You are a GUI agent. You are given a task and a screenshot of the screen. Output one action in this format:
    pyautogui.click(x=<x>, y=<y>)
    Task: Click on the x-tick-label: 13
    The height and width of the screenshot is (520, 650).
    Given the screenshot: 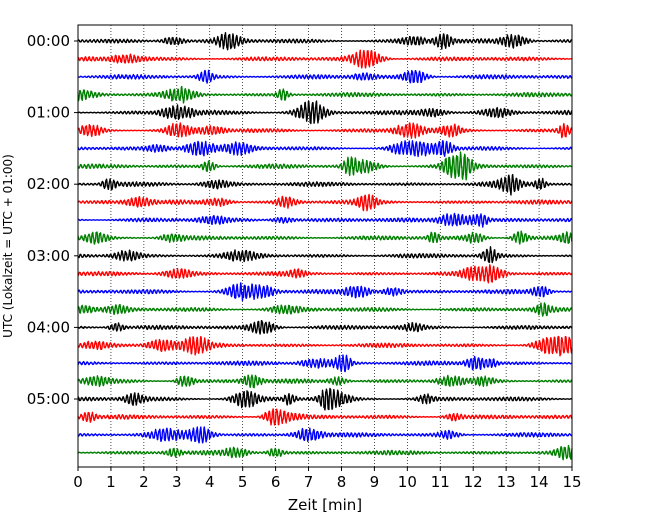 What is the action you would take?
    pyautogui.click(x=506, y=482)
    